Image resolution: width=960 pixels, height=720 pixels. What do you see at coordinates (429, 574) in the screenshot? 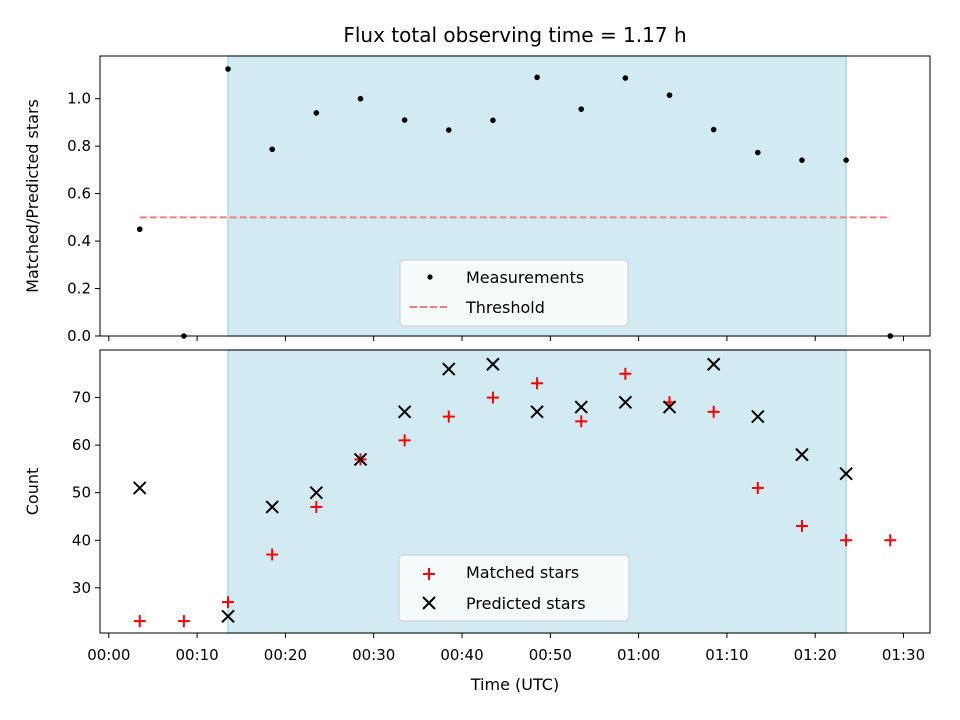
I see `legend-matched-marker` at bounding box center [429, 574].